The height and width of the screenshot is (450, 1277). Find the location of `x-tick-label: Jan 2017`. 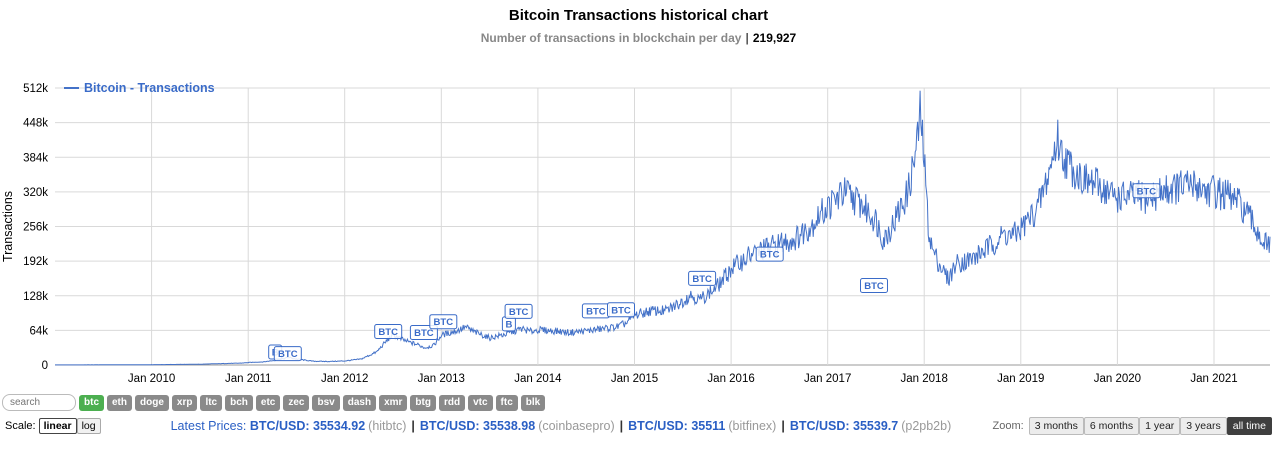

x-tick-label: Jan 2017 is located at coordinates (827, 379).